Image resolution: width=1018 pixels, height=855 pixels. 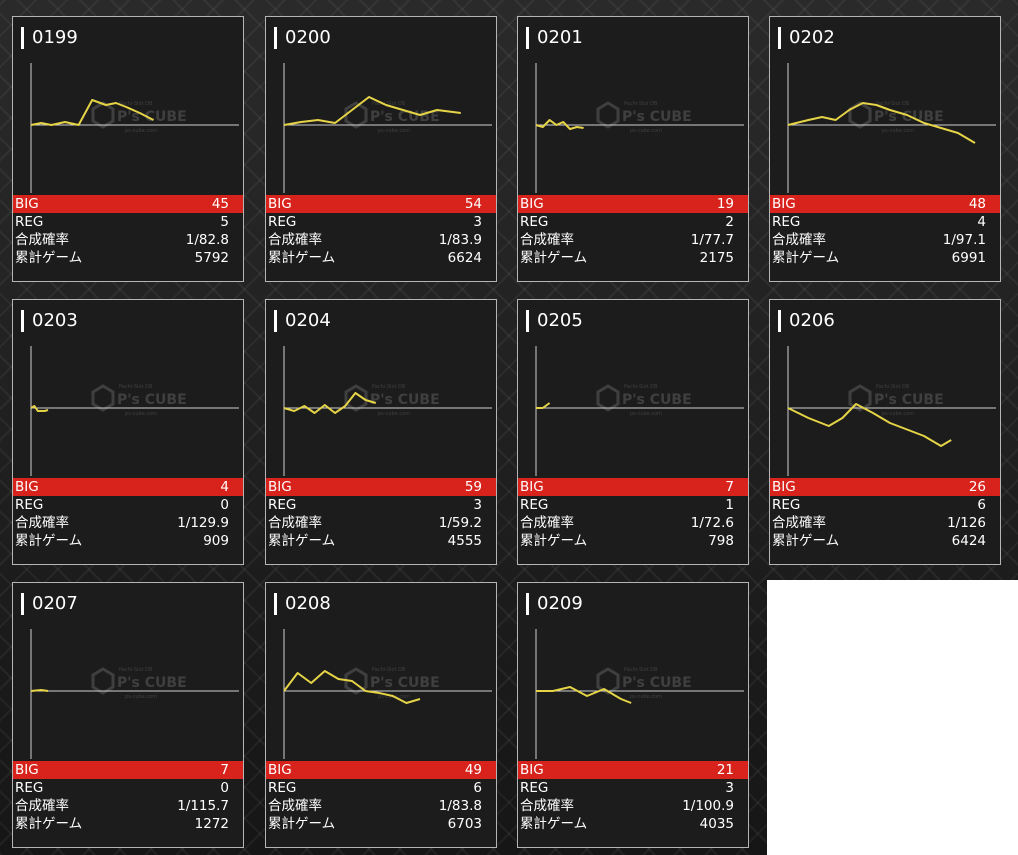 What do you see at coordinates (885, 541) in the screenshot?
I see `games-row: 累計ゲーム 6424` at bounding box center [885, 541].